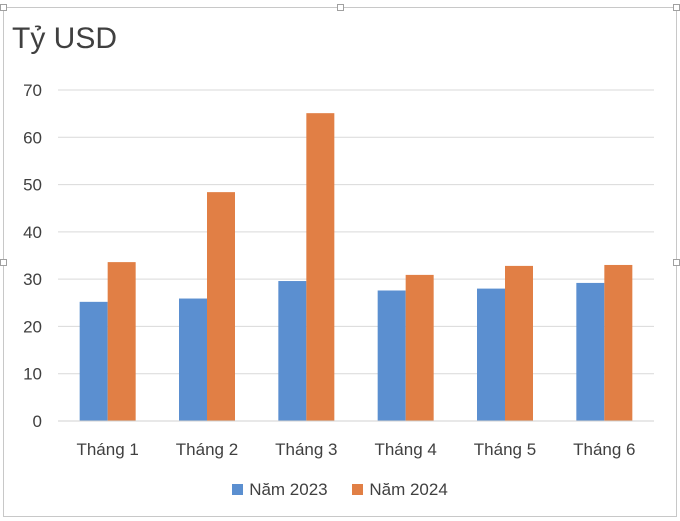 The image size is (680, 521). What do you see at coordinates (64, 38) in the screenshot?
I see `y-axis-unit-label: Tỷ USD` at bounding box center [64, 38].